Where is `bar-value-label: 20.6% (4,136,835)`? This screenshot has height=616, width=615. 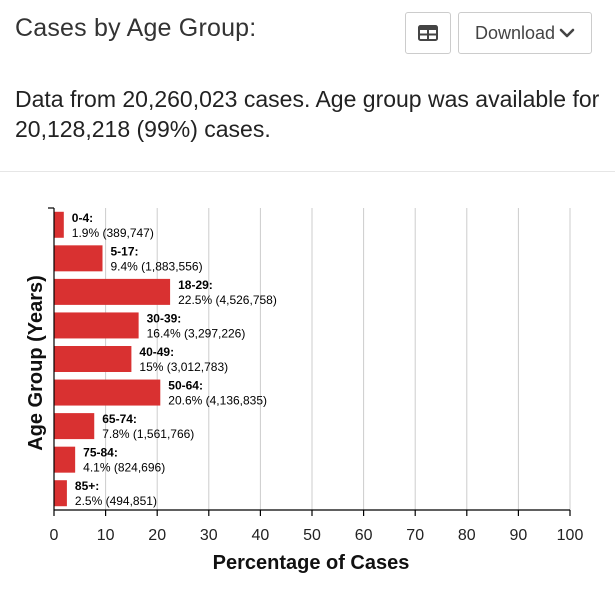
bar-value-label: 20.6% (4,136,835) is located at coordinates (217, 401).